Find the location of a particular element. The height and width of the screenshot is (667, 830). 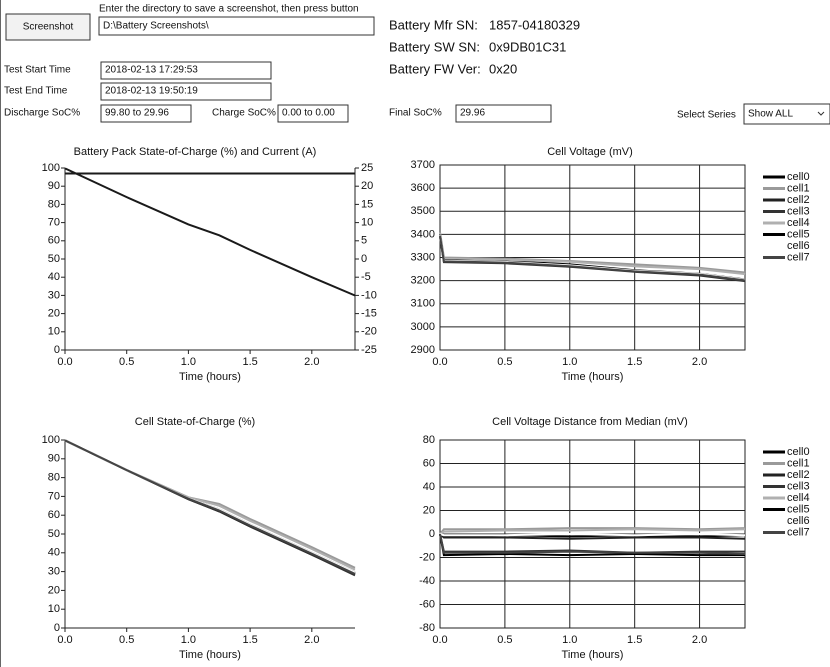

y-tick-label: 3400 is located at coordinates (423, 234).